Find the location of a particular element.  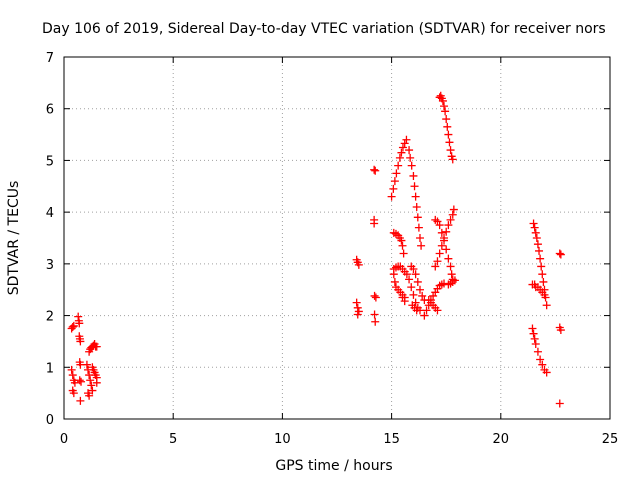

x-tick-label: 25 is located at coordinates (610, 439).